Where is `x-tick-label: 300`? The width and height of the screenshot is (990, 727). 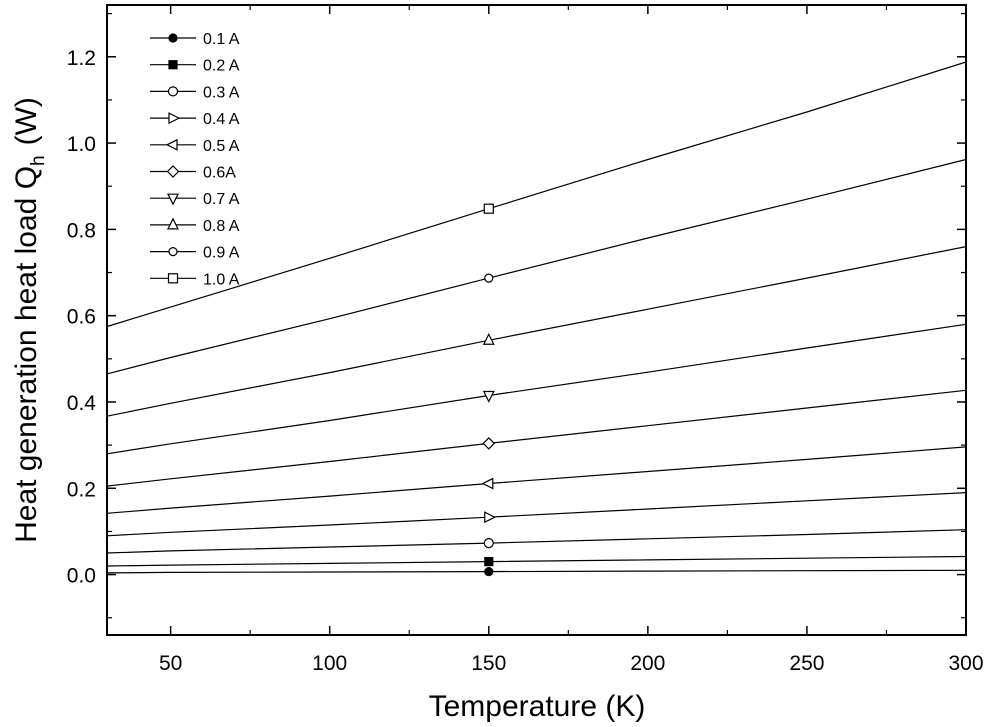 x-tick-label: 300 is located at coordinates (965, 663).